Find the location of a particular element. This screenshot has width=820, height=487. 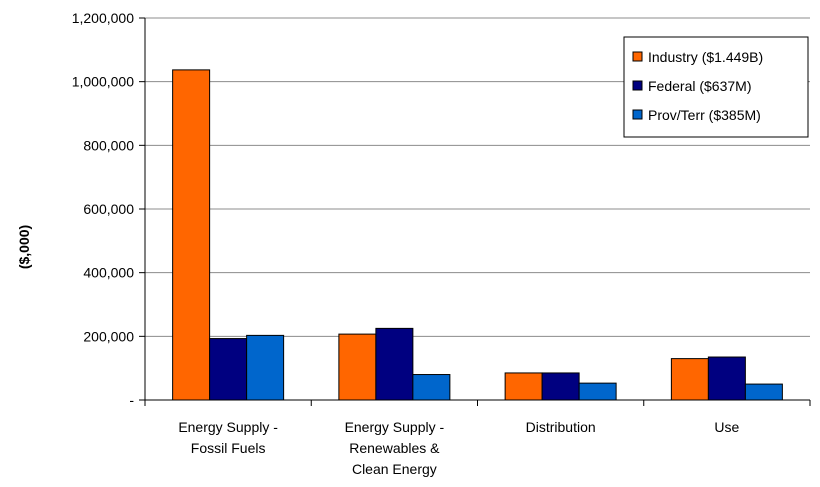

y-tick-label: 600,000 is located at coordinates (108, 209).